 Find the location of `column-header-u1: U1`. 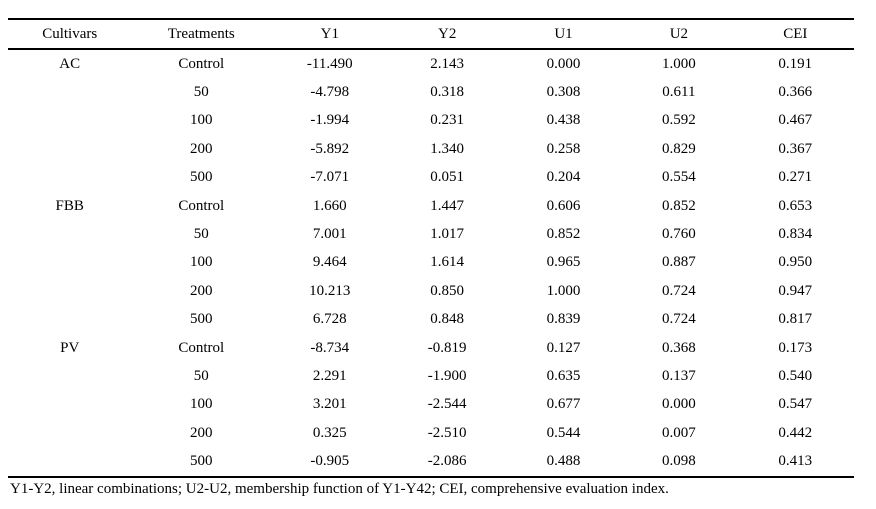

column-header-u1: U1 is located at coordinates (563, 34).